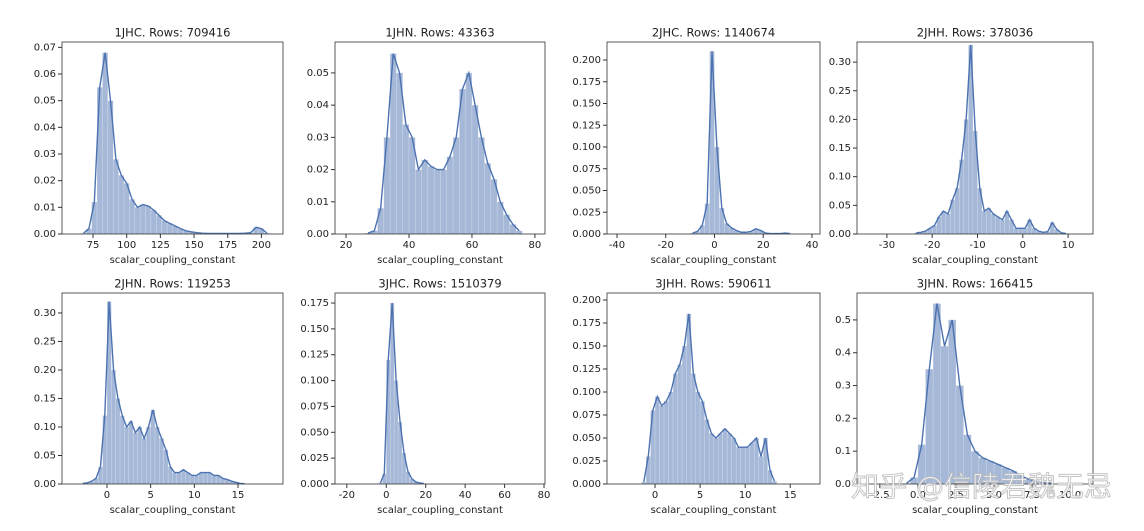 The height and width of the screenshot is (531, 1144). I want to click on y-tick-label: 0.10, so click(840, 177).